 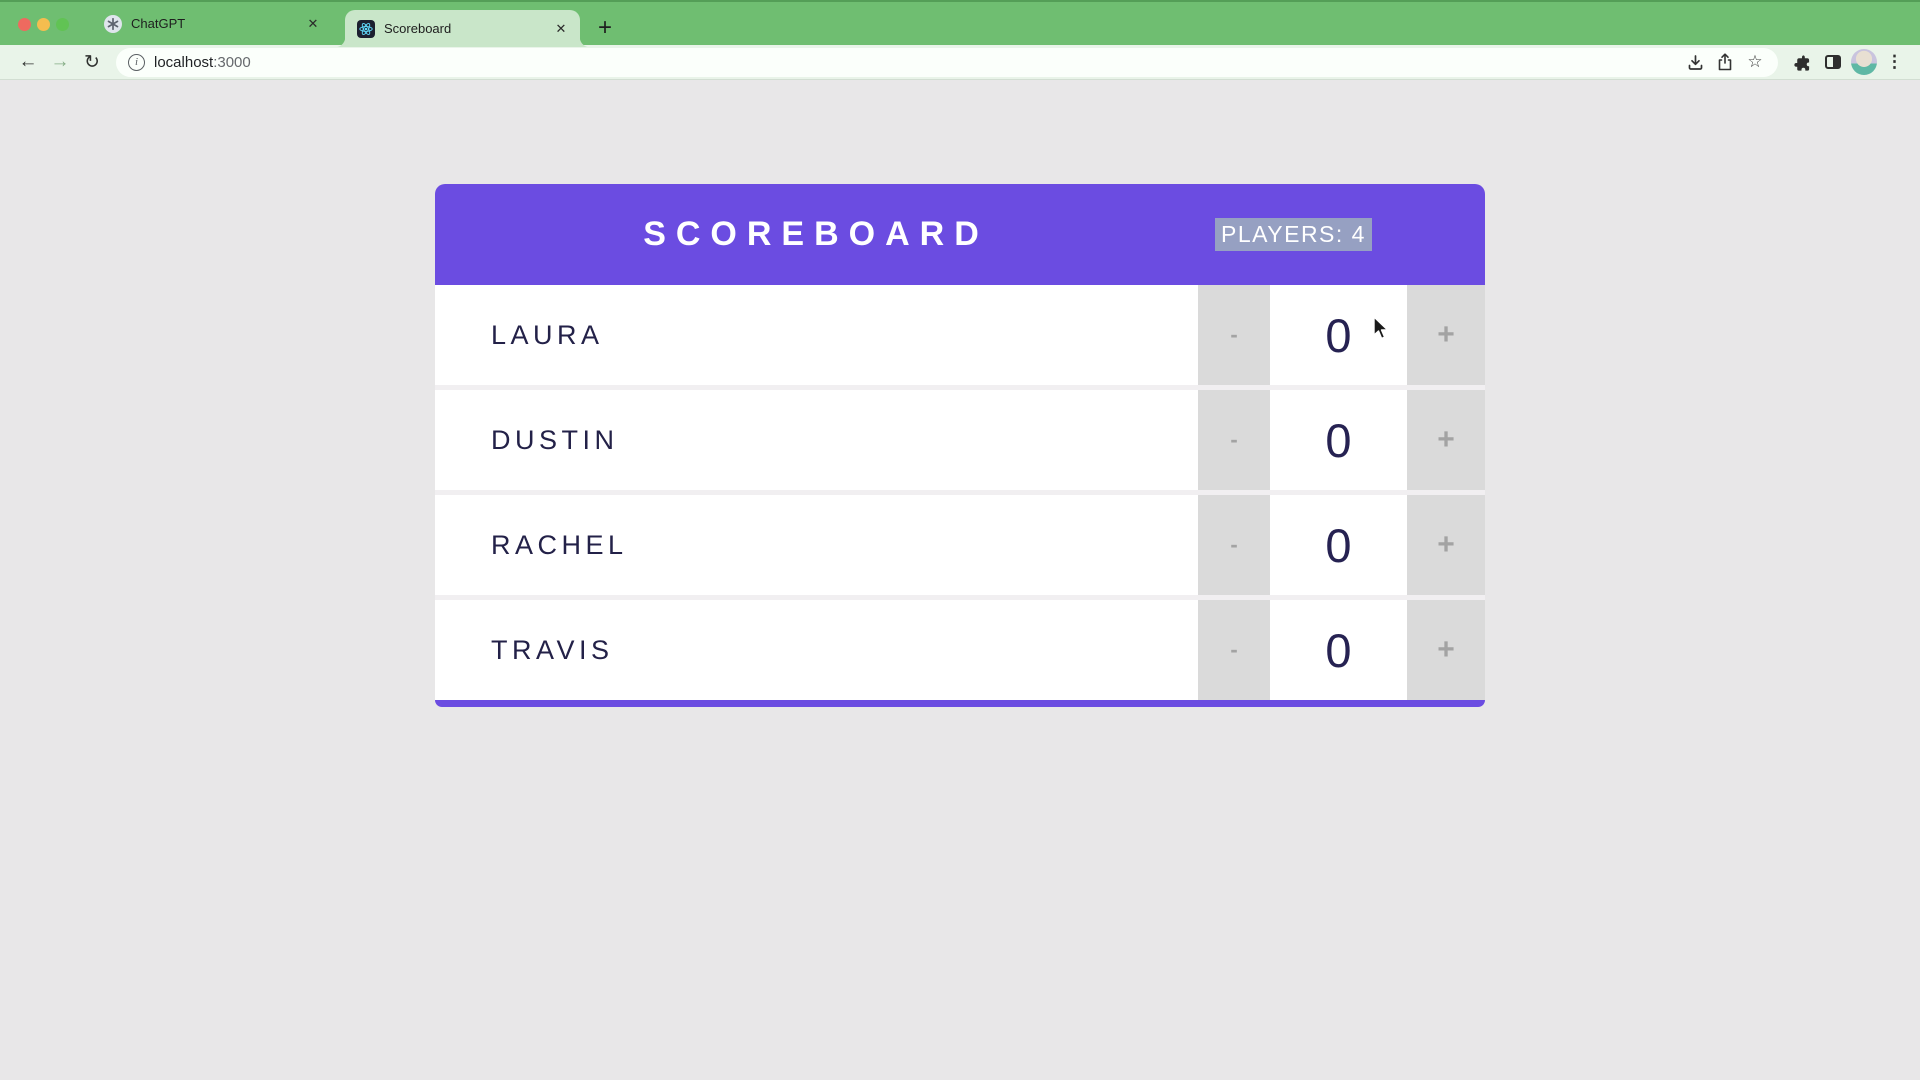 What do you see at coordinates (462, 28) in the screenshot?
I see `tab-scoreboard: Scoreboard ✕` at bounding box center [462, 28].